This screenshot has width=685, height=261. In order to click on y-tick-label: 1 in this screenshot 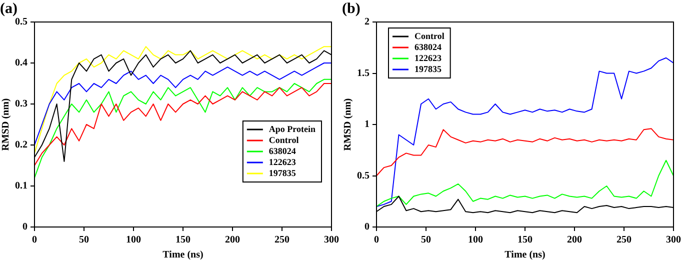, I will do `click(367, 124)`.